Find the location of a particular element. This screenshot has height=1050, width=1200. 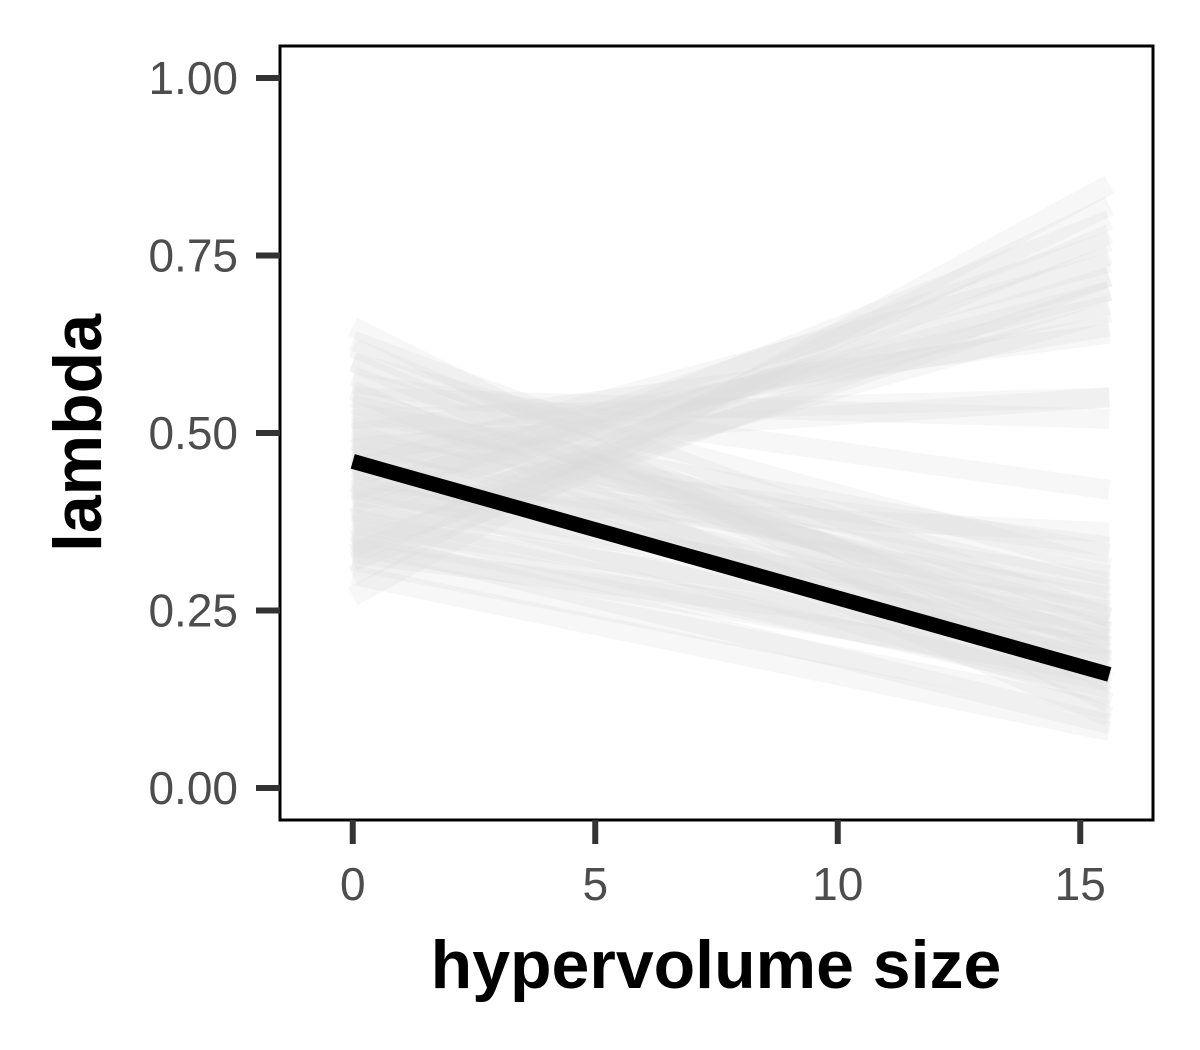

y-axis: 0.00 0.25 0.50 0.75 1.00 is located at coordinates (214, 433).